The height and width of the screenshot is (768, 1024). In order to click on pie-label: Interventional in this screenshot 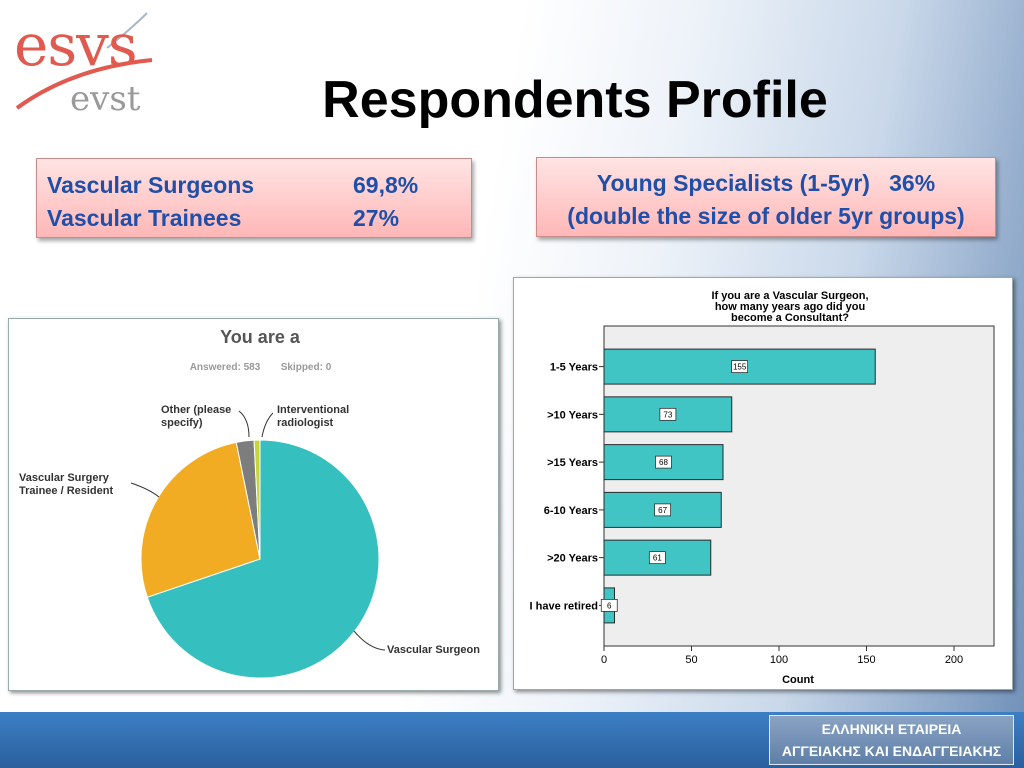, I will do `click(313, 410)`.